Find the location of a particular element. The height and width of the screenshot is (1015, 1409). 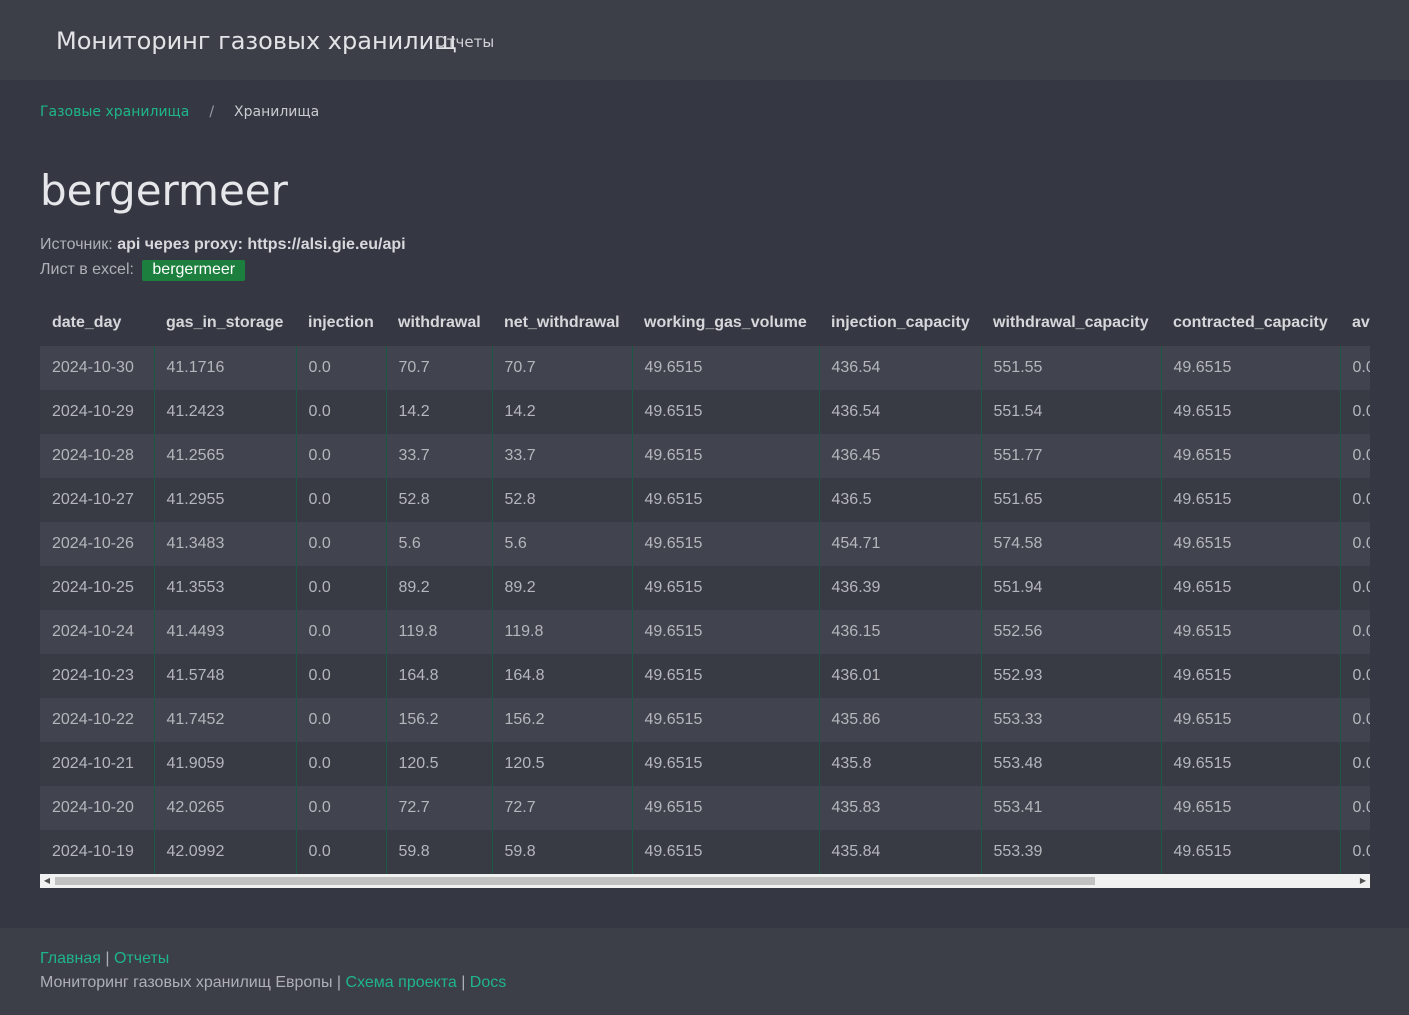

horizontal-scrollbar: ◀ ▶ is located at coordinates (705, 881).